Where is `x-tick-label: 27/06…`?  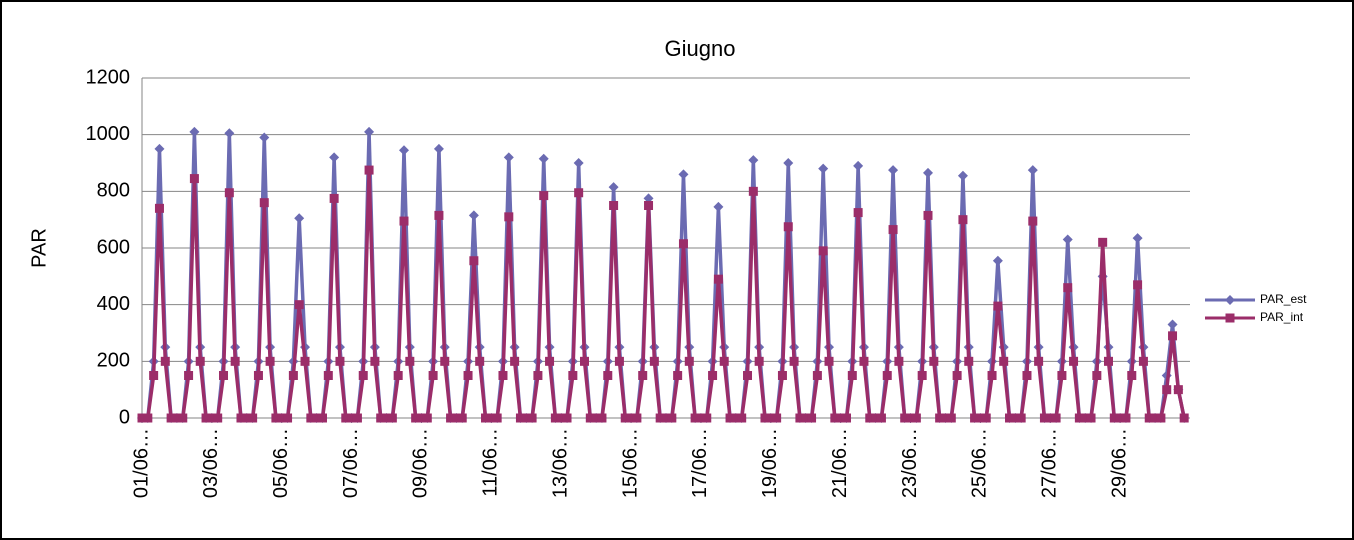
x-tick-label: 27/06… is located at coordinates (1050, 463).